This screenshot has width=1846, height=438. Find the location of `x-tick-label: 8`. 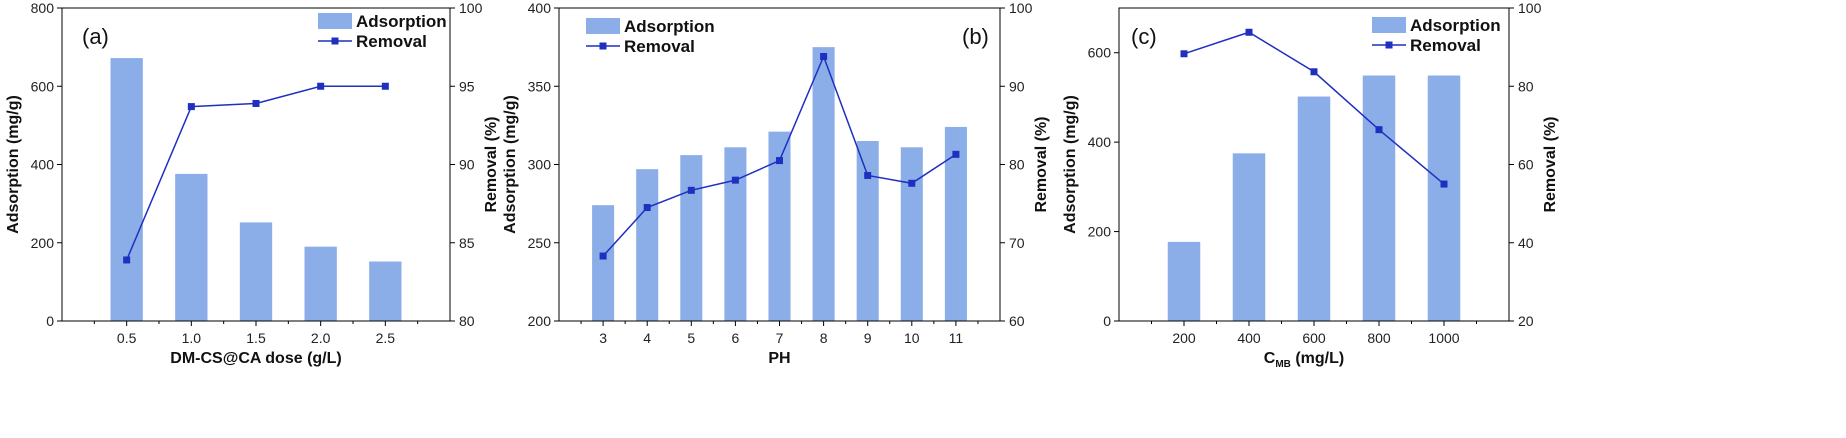

x-tick-label: 8 is located at coordinates (824, 338).